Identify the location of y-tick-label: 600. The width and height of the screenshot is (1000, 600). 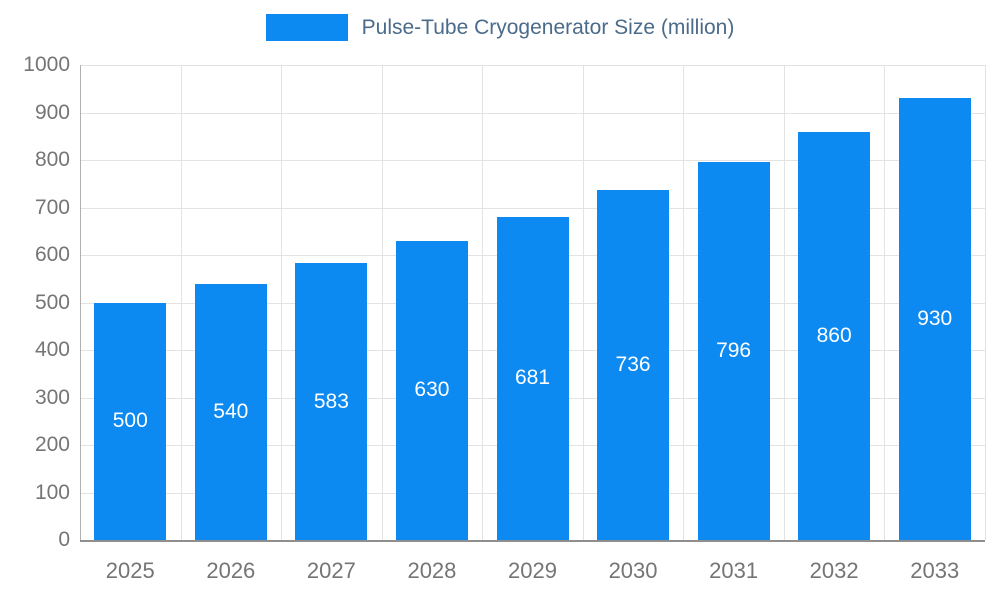
(52, 254).